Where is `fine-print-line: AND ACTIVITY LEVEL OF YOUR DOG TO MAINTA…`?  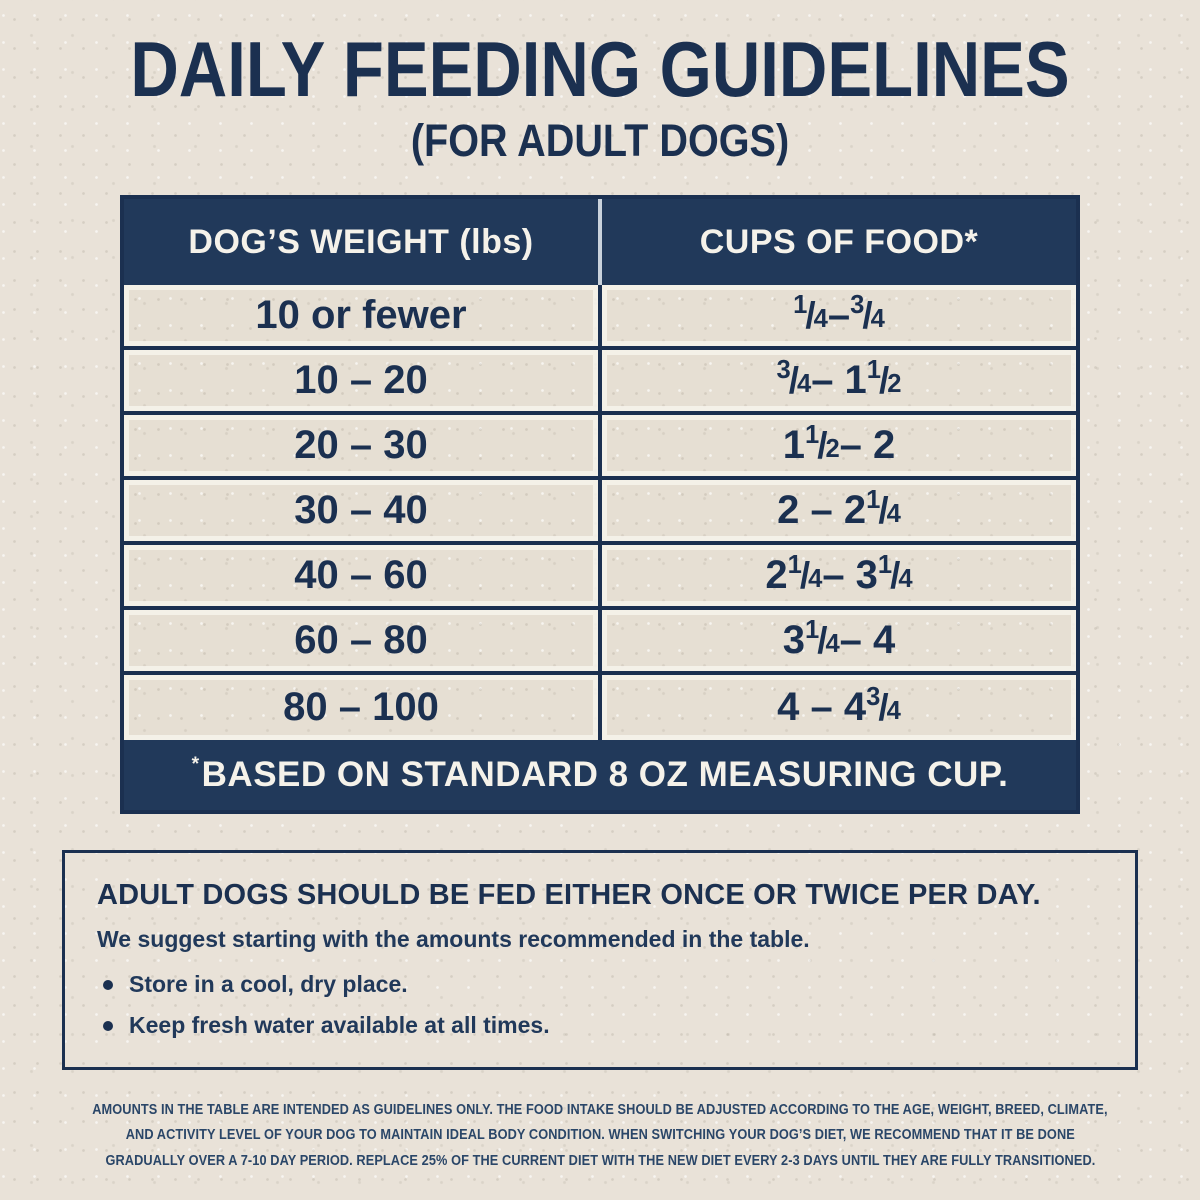 fine-print-line: AND ACTIVITY LEVEL OF YOUR DOG TO MAINTA… is located at coordinates (600, 1135).